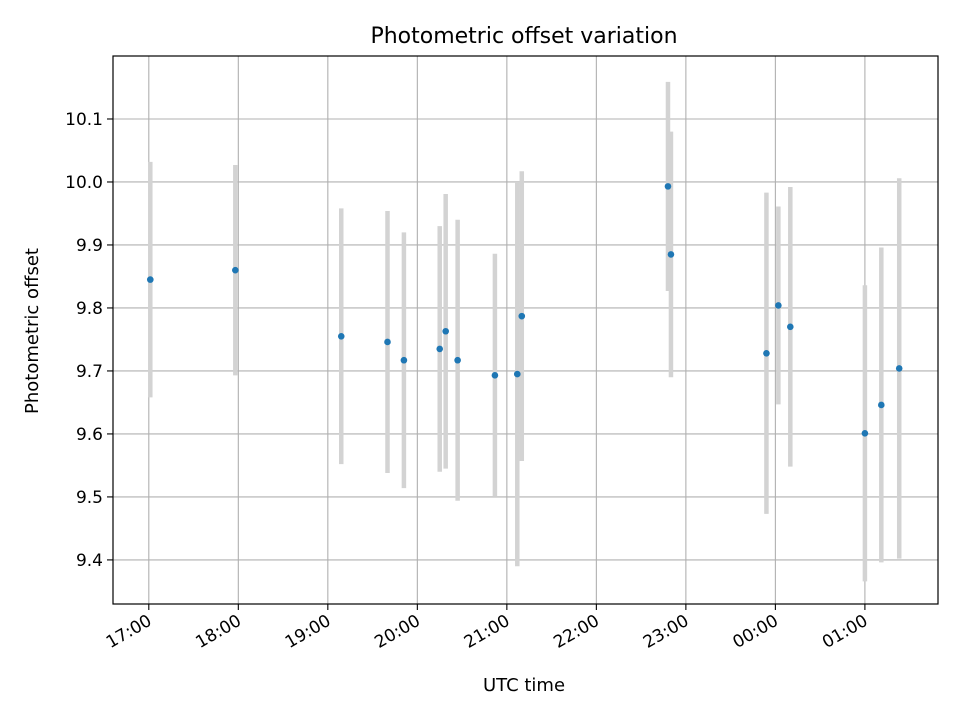 This screenshot has width=960, height=720. What do you see at coordinates (89, 246) in the screenshot?
I see `y-tick-label: 9.9` at bounding box center [89, 246].